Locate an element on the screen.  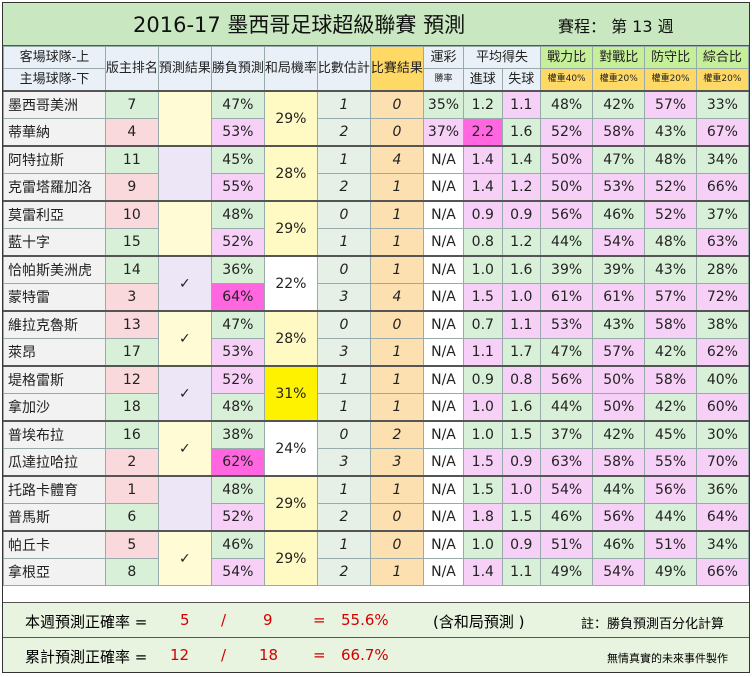
team-rank: 13 is located at coordinates (131, 324).